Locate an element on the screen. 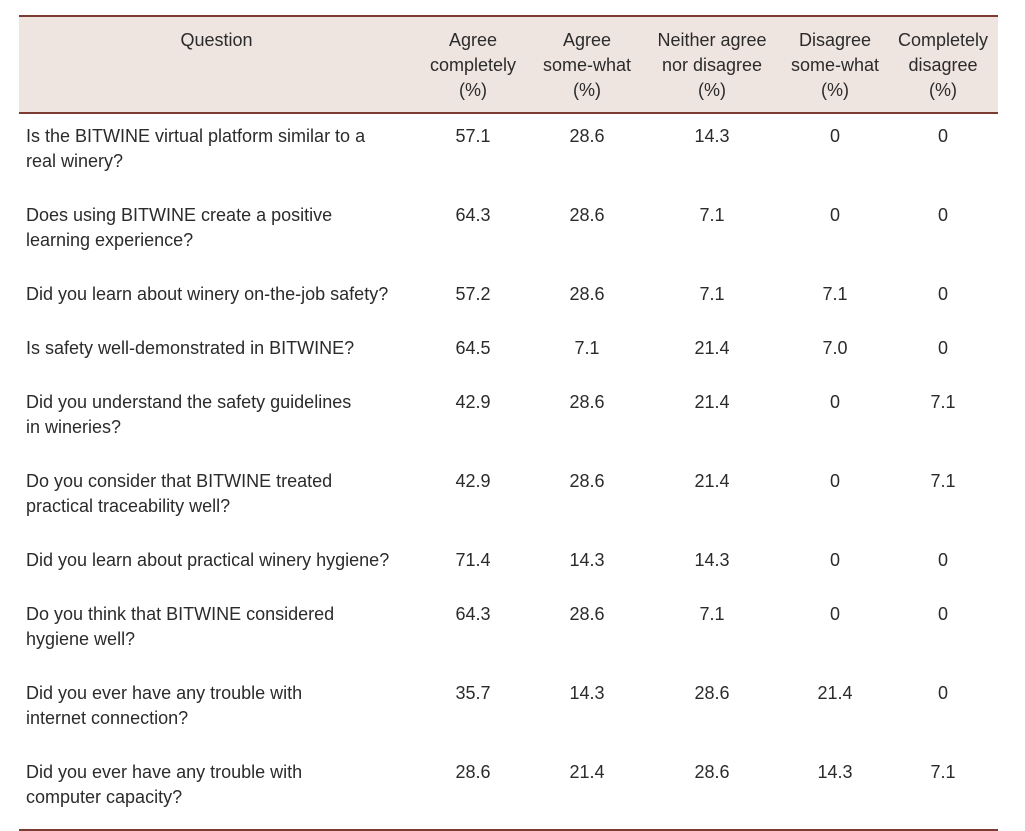 Image resolution: width=1025 pixels, height=831 pixels. percent-value-cell: 57.2 is located at coordinates (473, 294).